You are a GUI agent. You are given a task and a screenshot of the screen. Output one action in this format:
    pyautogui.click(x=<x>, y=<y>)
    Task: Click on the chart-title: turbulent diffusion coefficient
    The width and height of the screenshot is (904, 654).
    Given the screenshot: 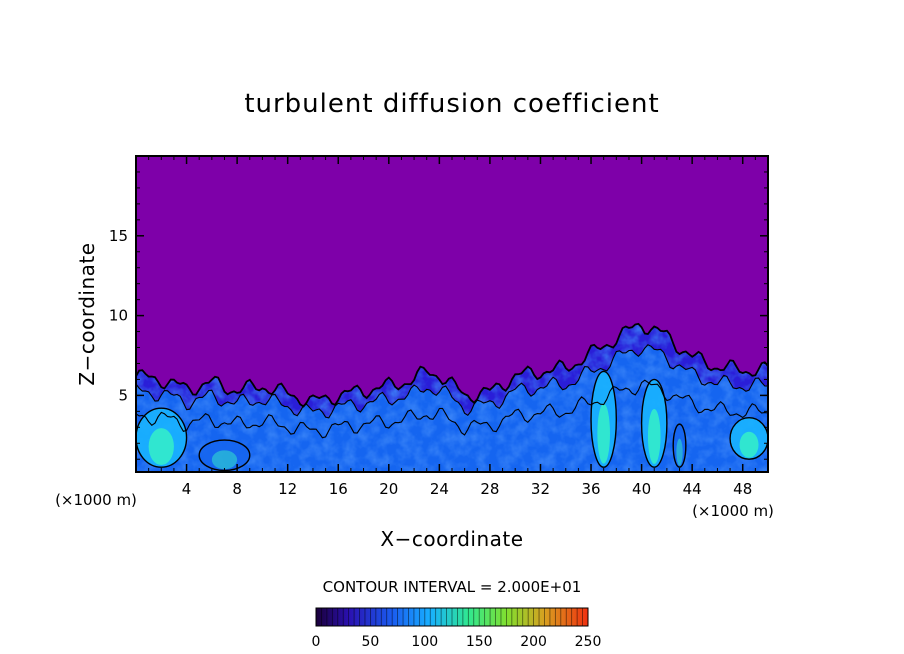 What is the action you would take?
    pyautogui.click(x=451, y=104)
    